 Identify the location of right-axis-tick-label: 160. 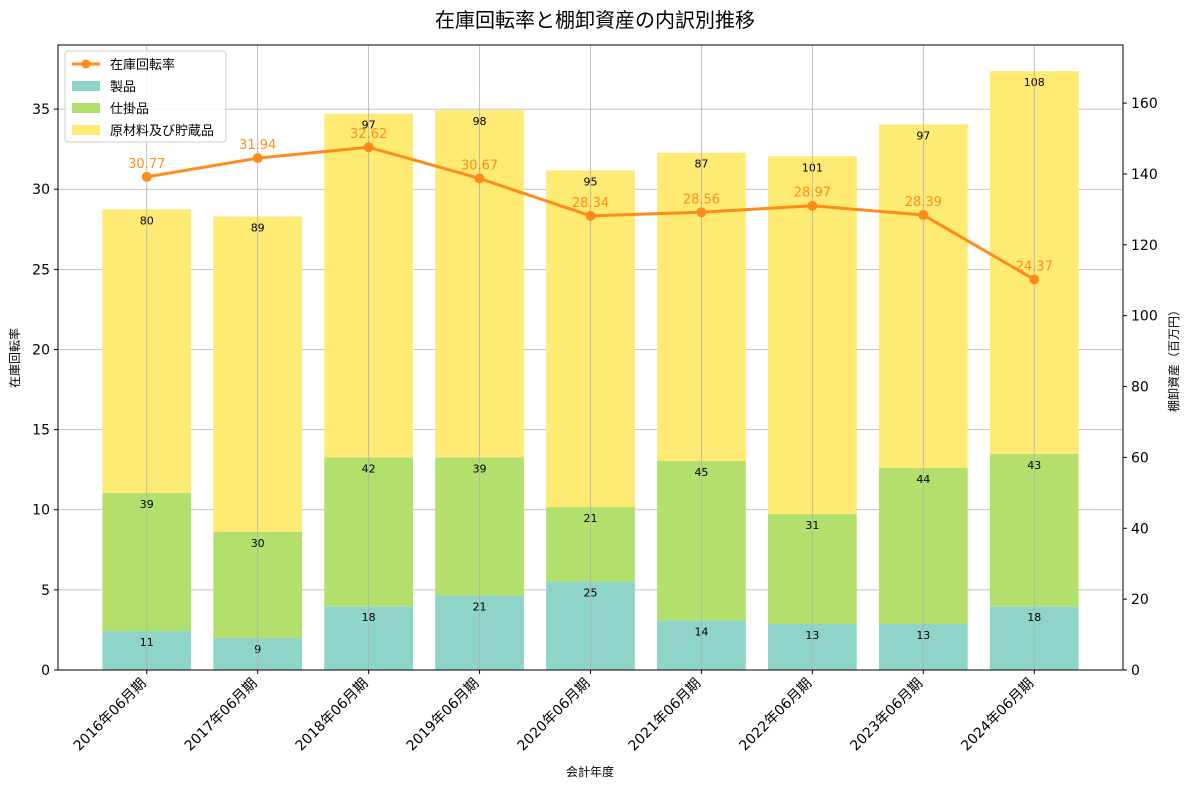
(1144, 104).